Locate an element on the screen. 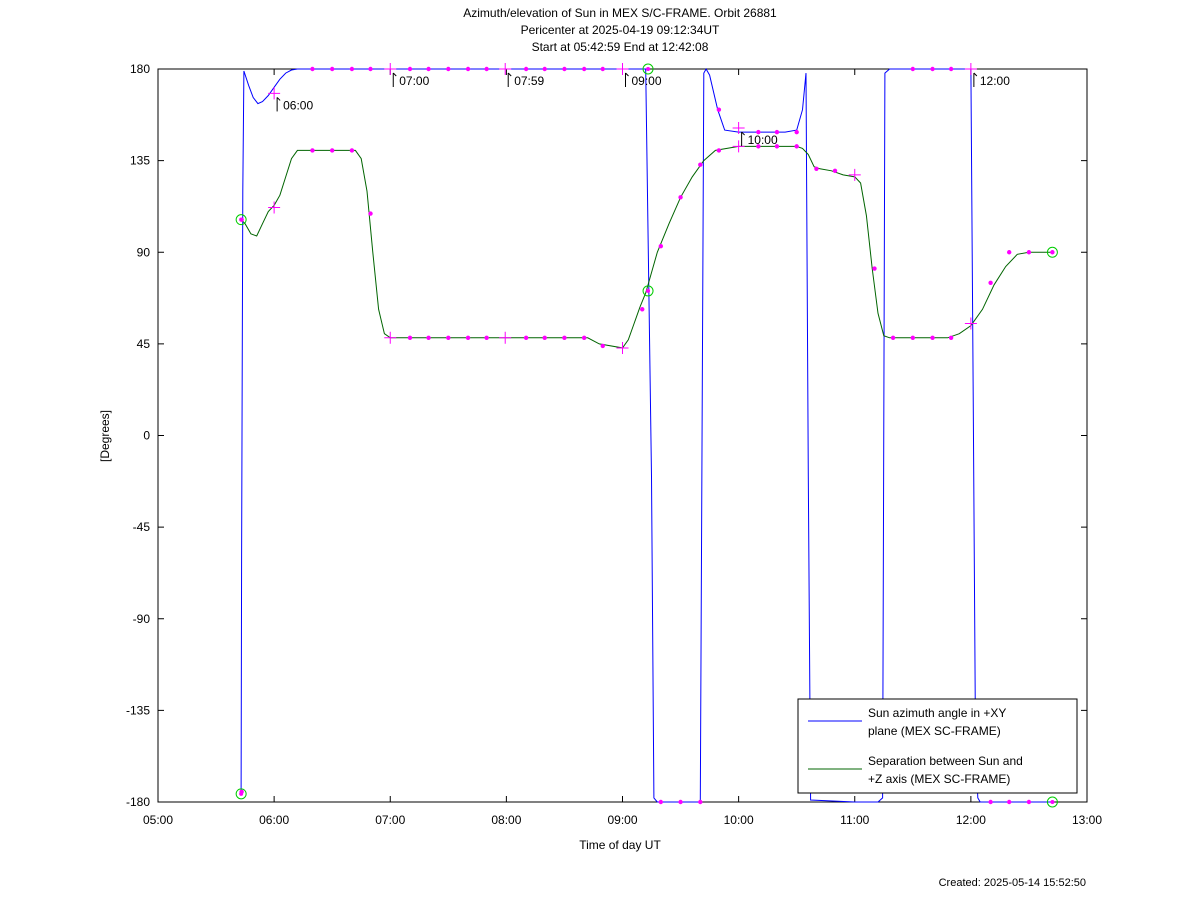 The height and width of the screenshot is (901, 1200). time-annotations: 06:00 07:00 07:59 09:00 10:00 12:00 is located at coordinates (643, 109).